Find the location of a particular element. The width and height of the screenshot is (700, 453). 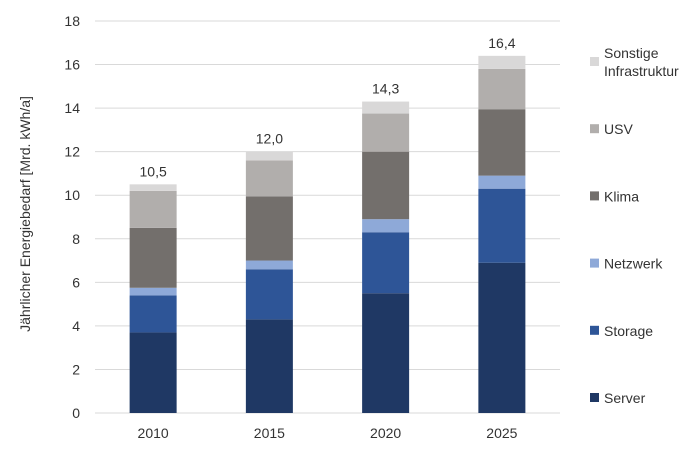

legend-label-server: Server is located at coordinates (625, 398).